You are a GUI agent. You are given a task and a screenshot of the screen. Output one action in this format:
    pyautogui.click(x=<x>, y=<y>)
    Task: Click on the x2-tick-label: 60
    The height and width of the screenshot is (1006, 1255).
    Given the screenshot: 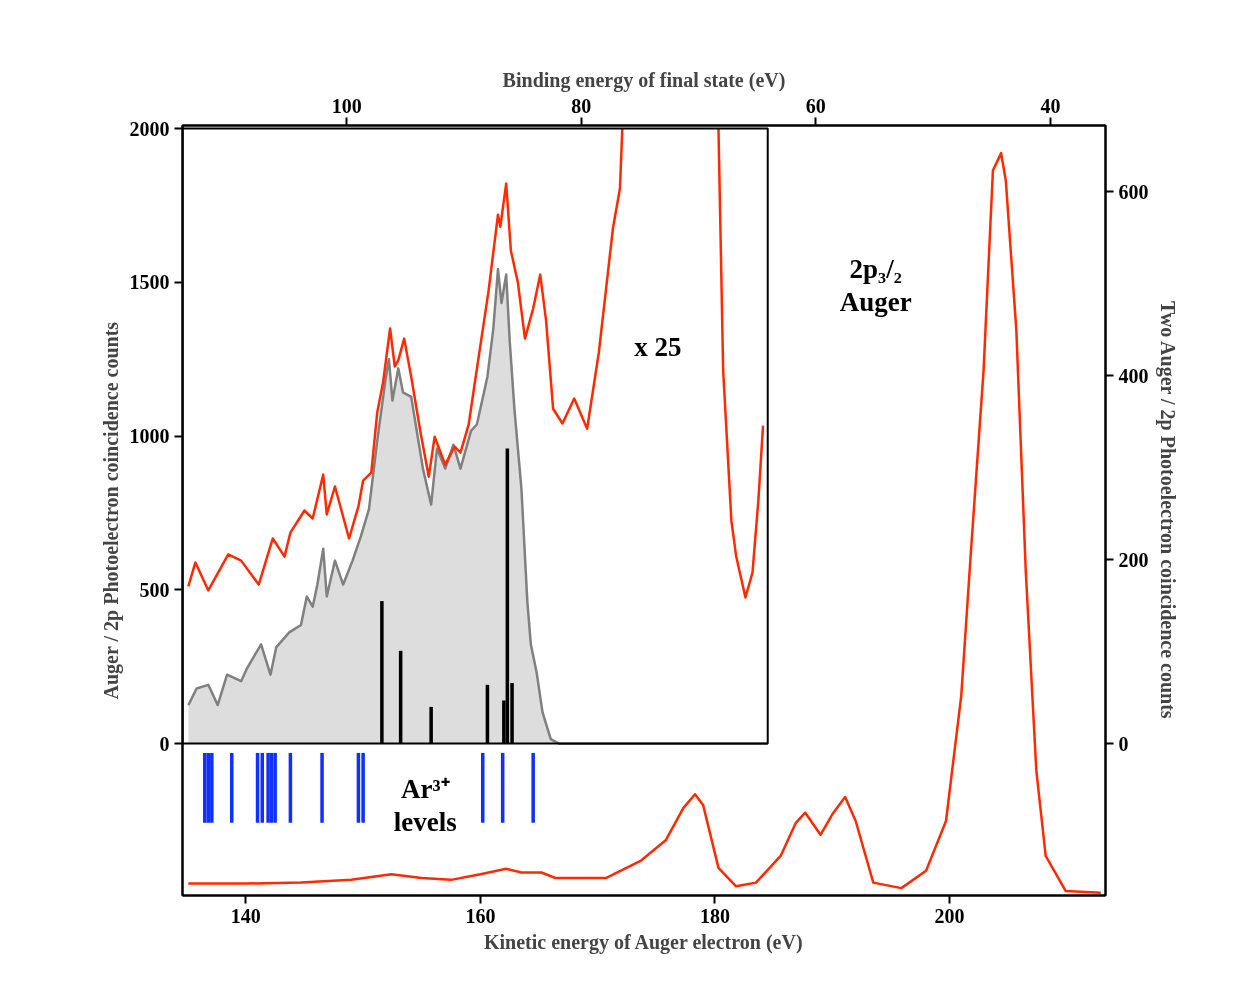 What is the action you would take?
    pyautogui.click(x=815, y=105)
    